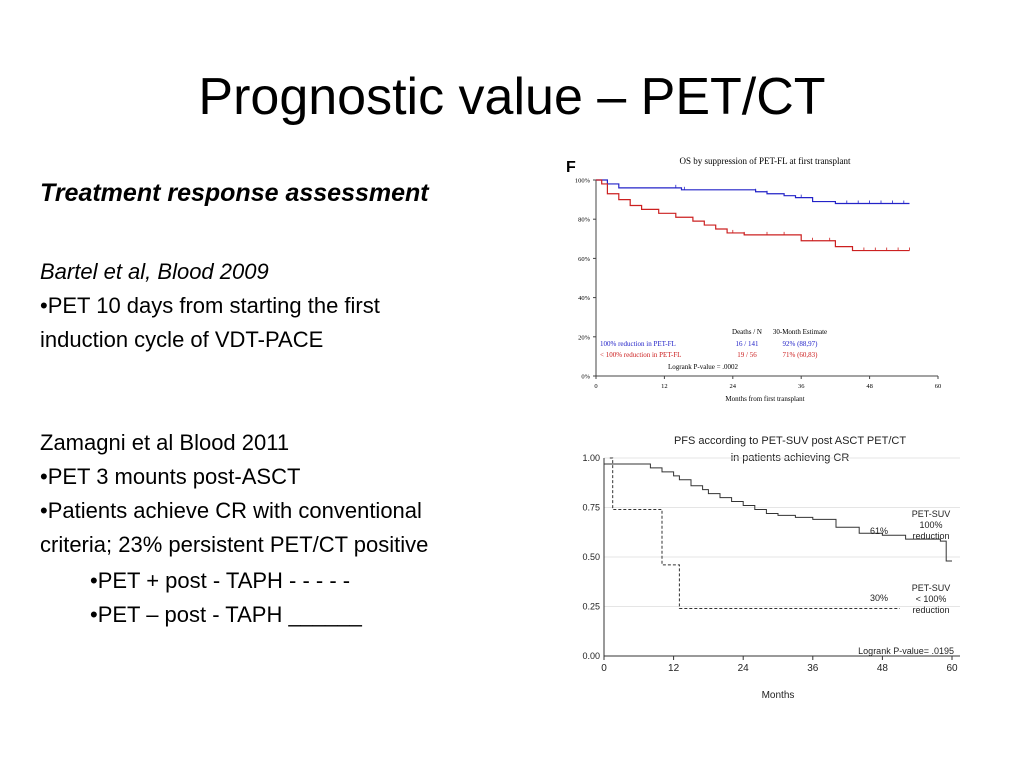 This screenshot has height=768, width=1024. Describe the element at coordinates (747, 355) in the screenshot. I see `legend-row-2-deaths: 19 / 56` at that location.